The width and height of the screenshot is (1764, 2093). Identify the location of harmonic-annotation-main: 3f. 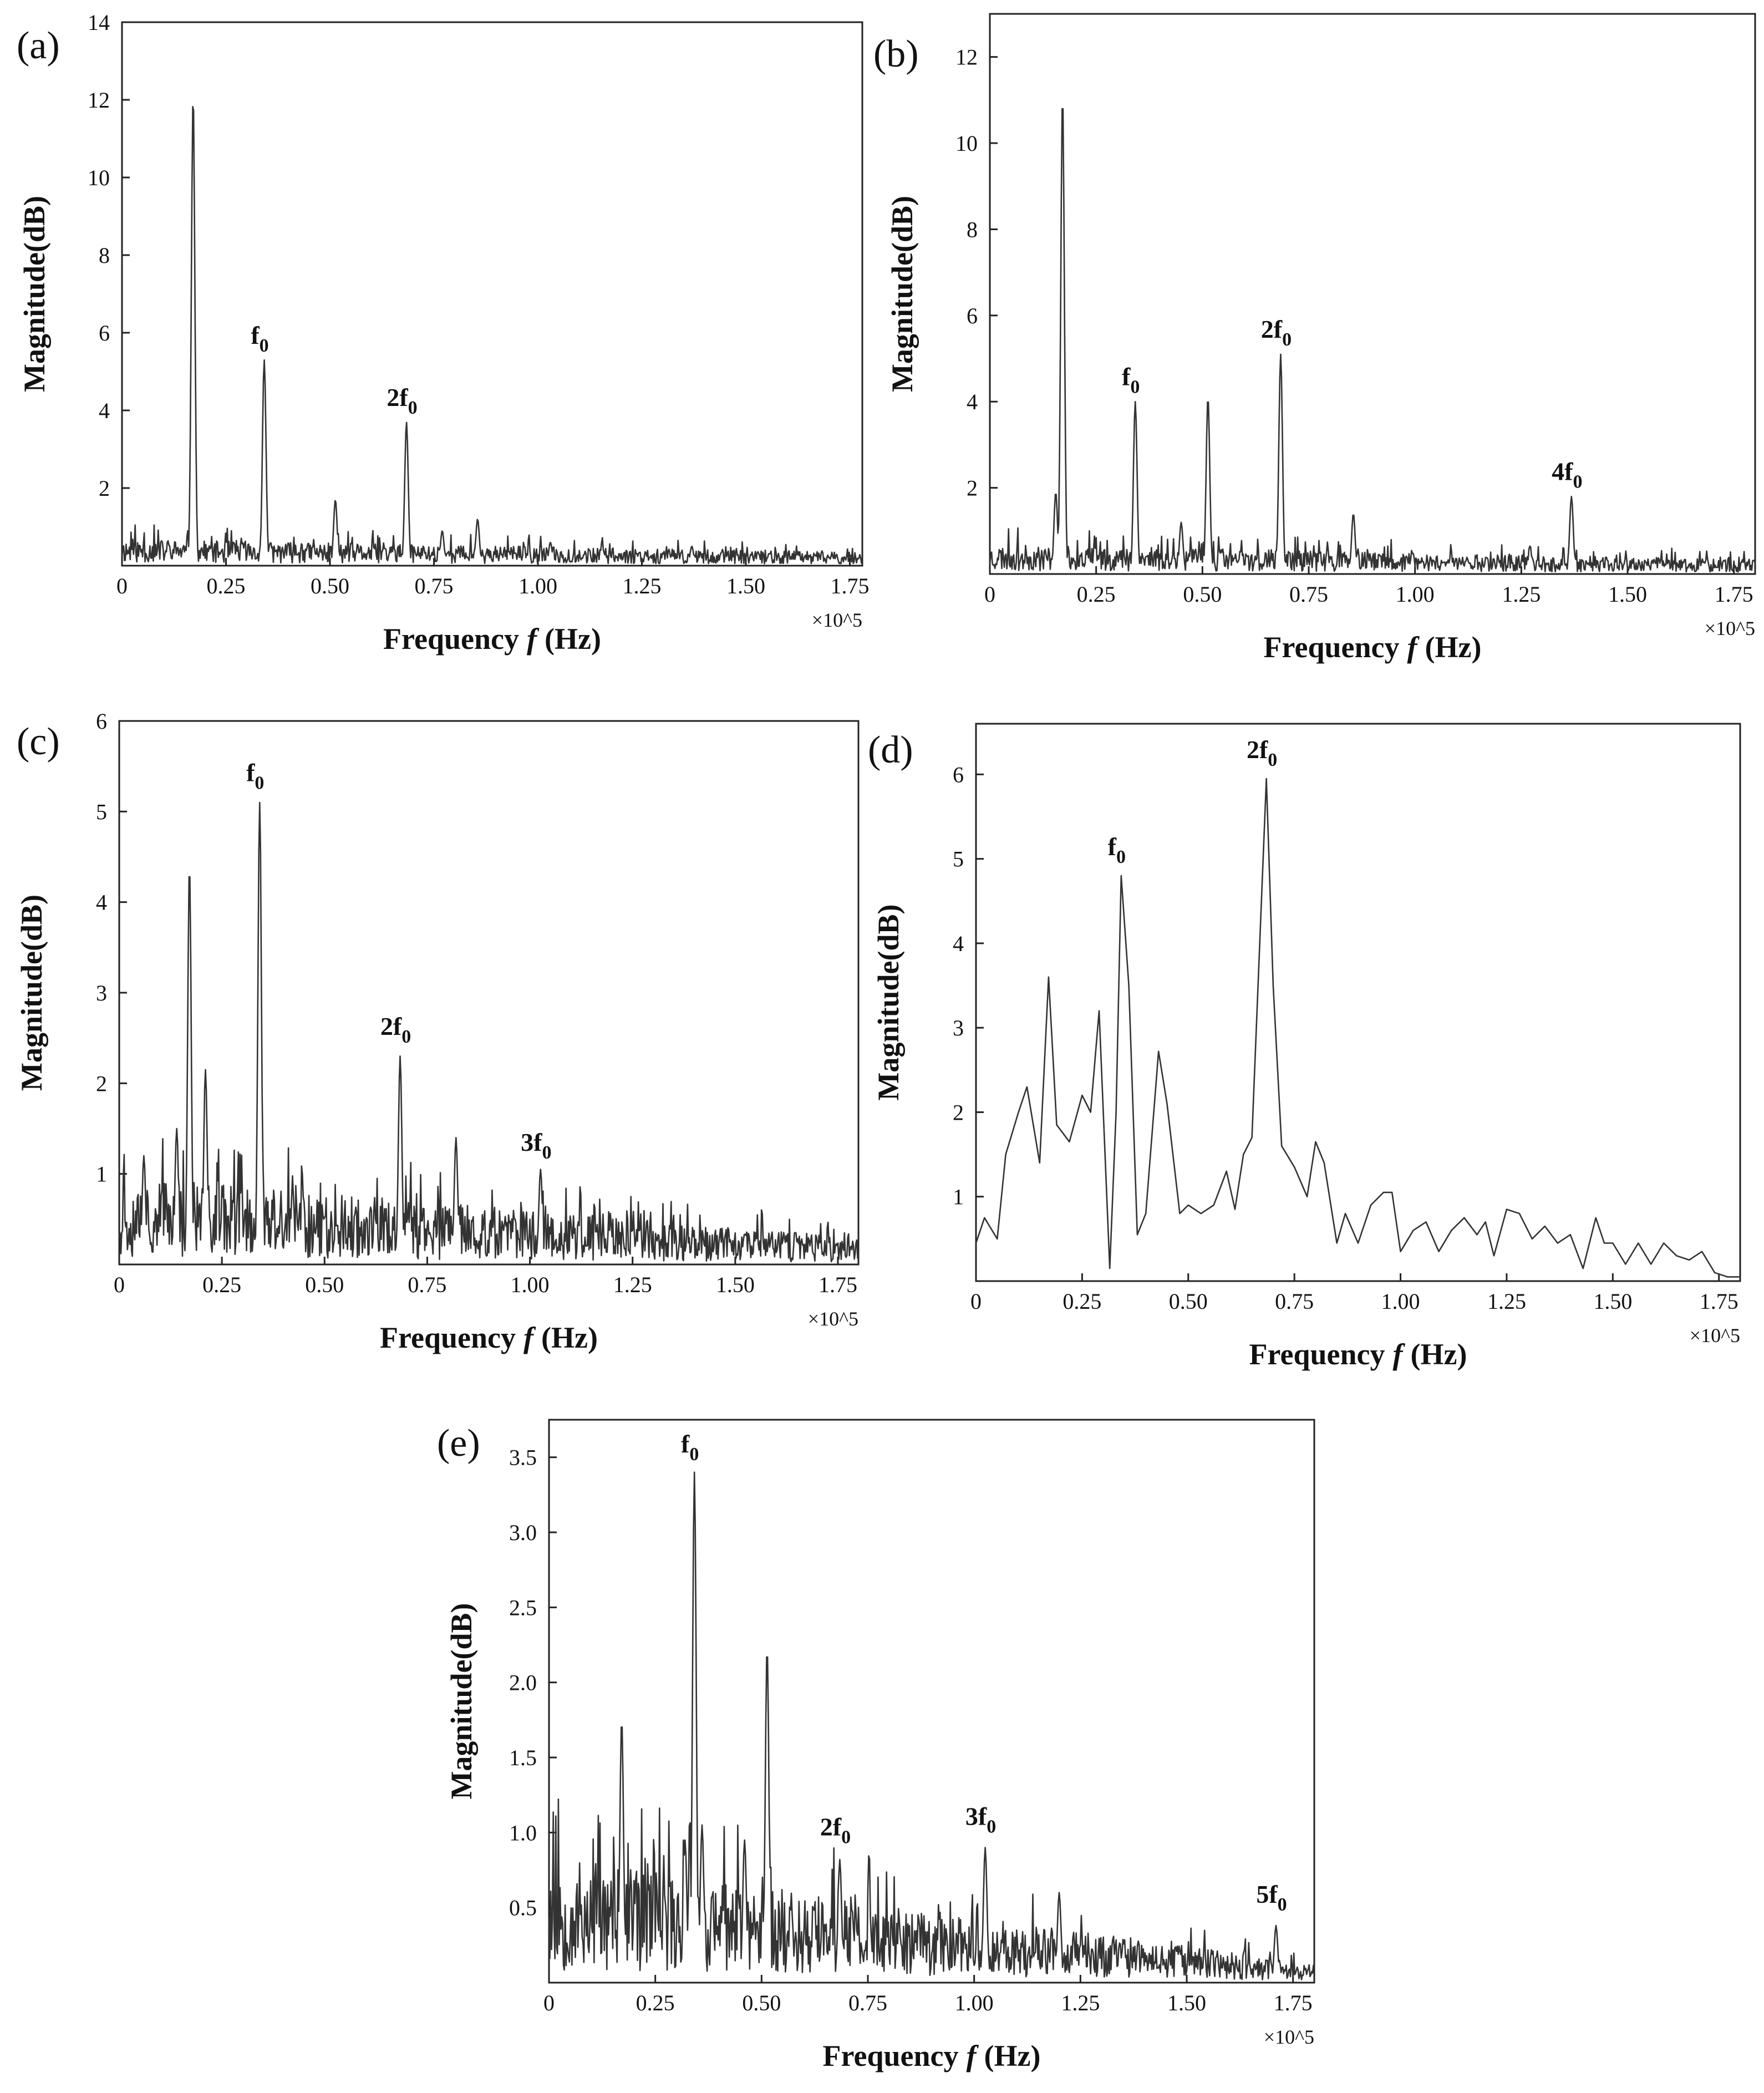
(976, 1816).